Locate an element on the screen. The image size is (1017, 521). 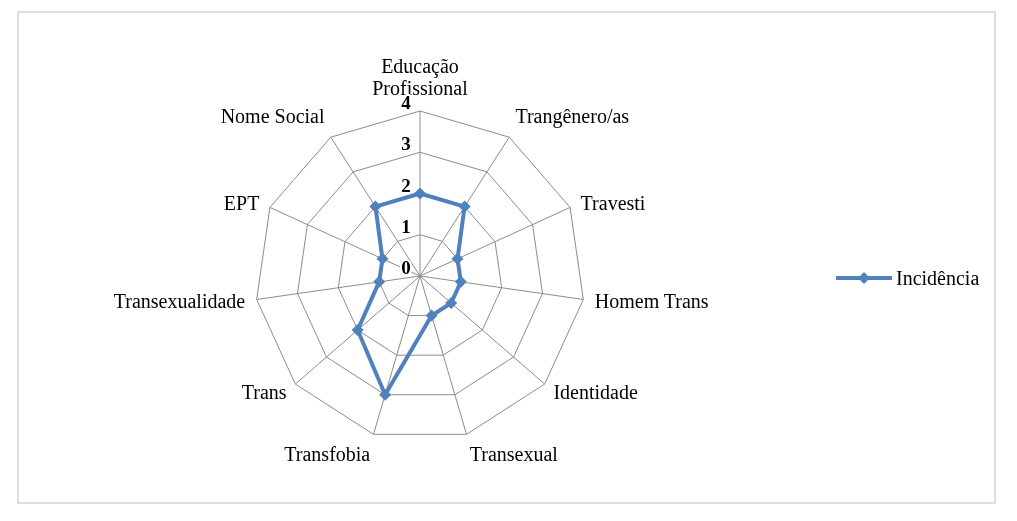
y-tick-label: 3 is located at coordinates (406, 144).